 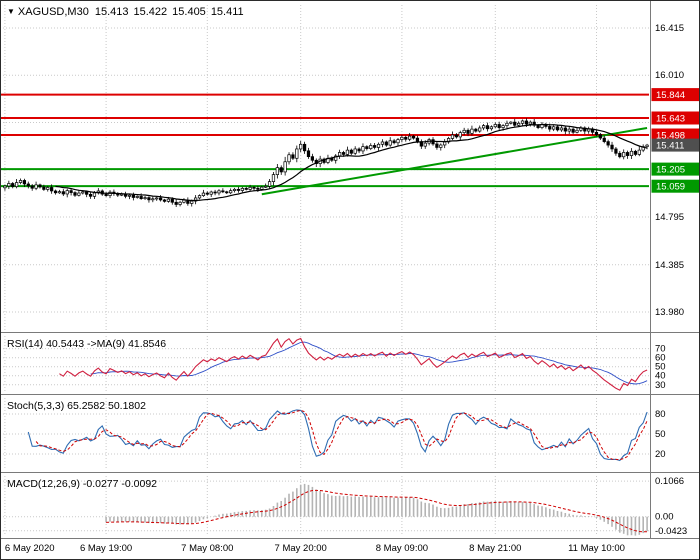 What do you see at coordinates (664, 517) in the screenshot?
I see `indicator-scale-label: 0.00` at bounding box center [664, 517].